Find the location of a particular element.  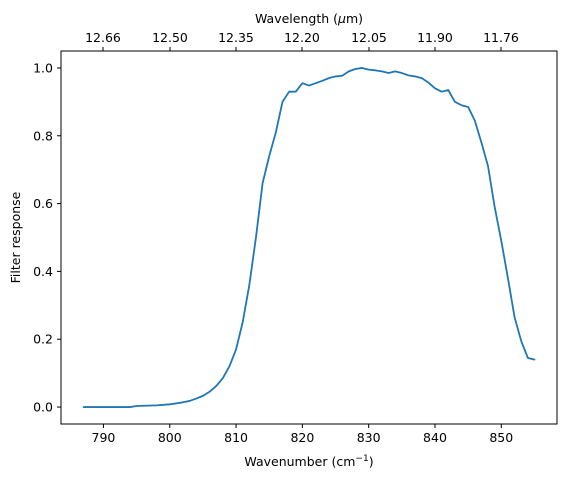

top-x-axis-title-main: Wavelength ( is located at coordinates (296, 18).